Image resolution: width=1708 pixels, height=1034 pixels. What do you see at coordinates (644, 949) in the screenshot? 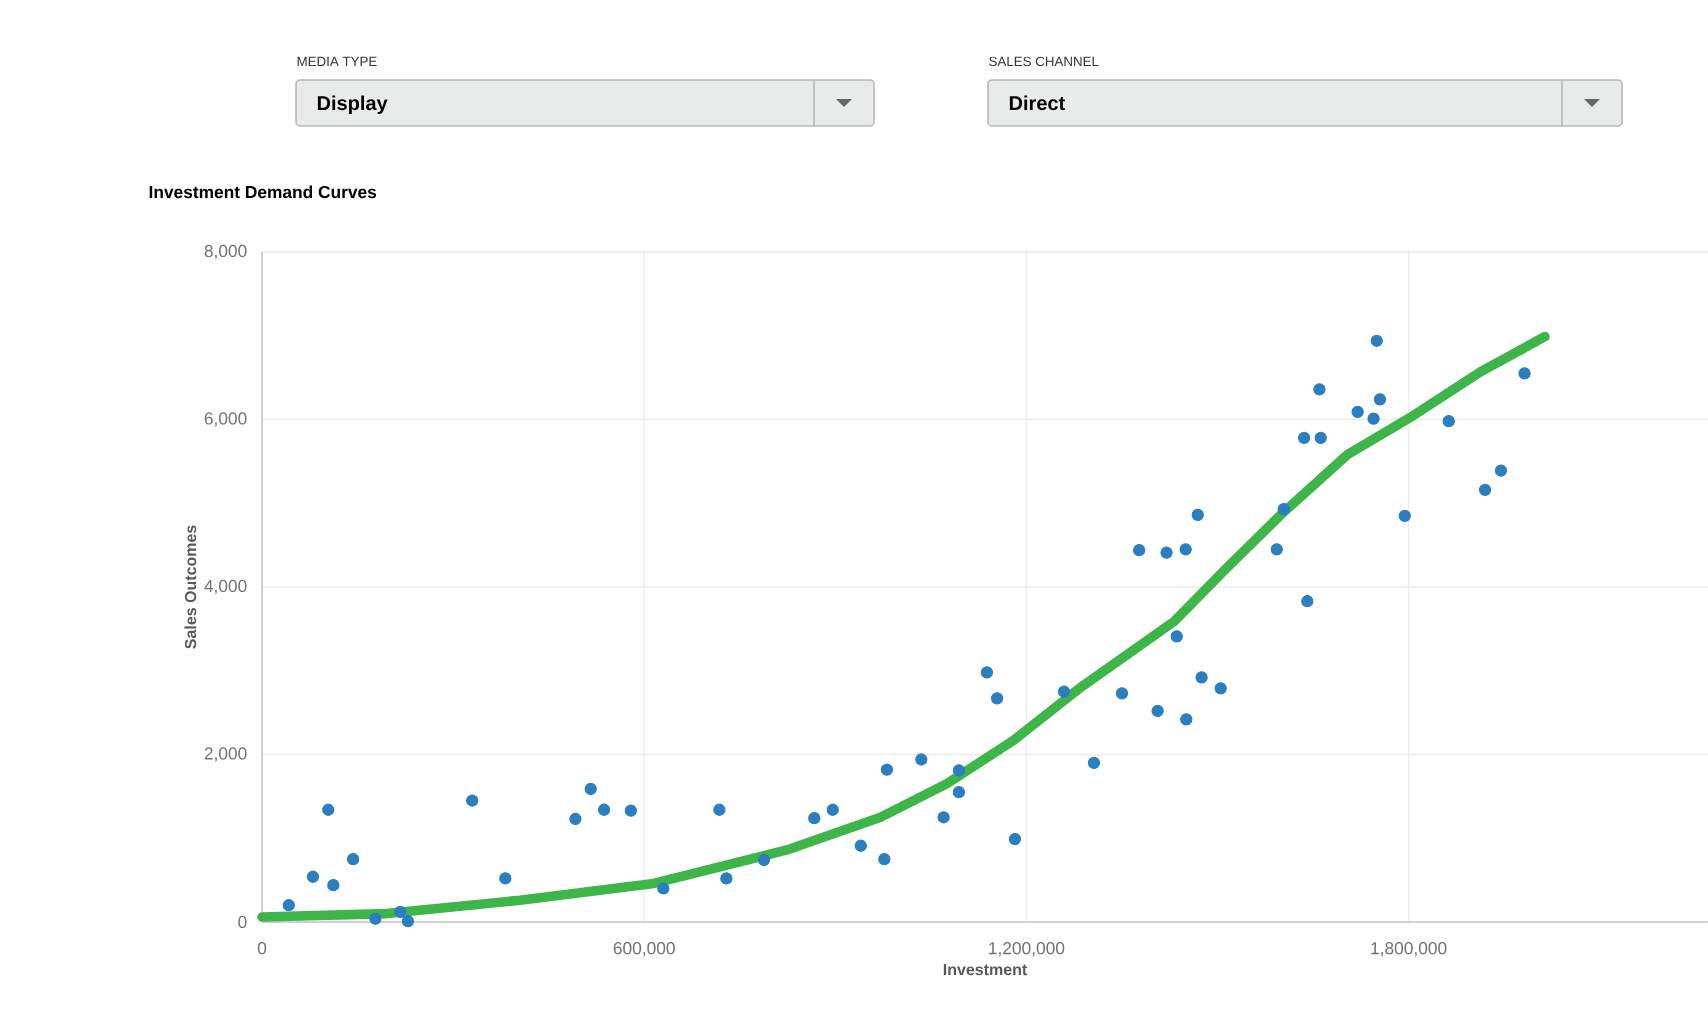
I see `x-tick-label: 600,000` at bounding box center [644, 949].